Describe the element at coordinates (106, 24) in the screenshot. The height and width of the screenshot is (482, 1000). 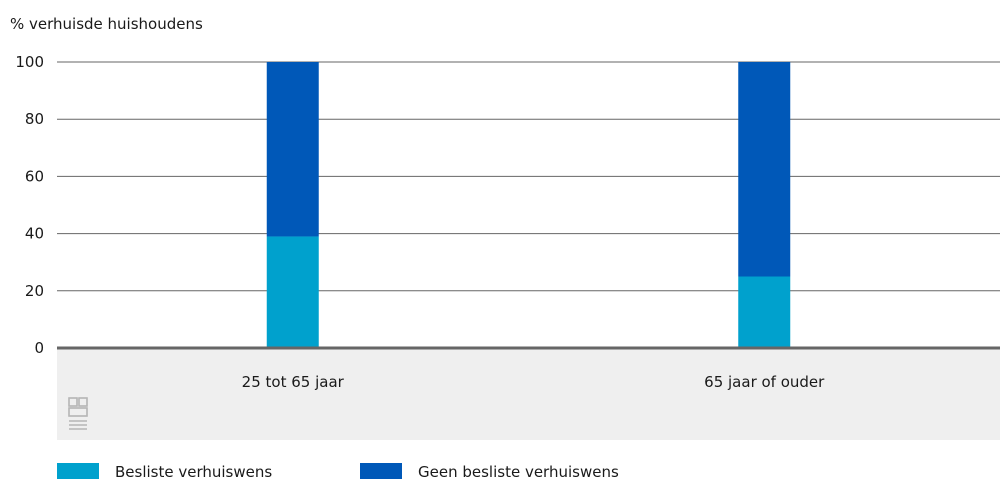
I see `y-axis-title: % verhuisde huishoudens` at that location.